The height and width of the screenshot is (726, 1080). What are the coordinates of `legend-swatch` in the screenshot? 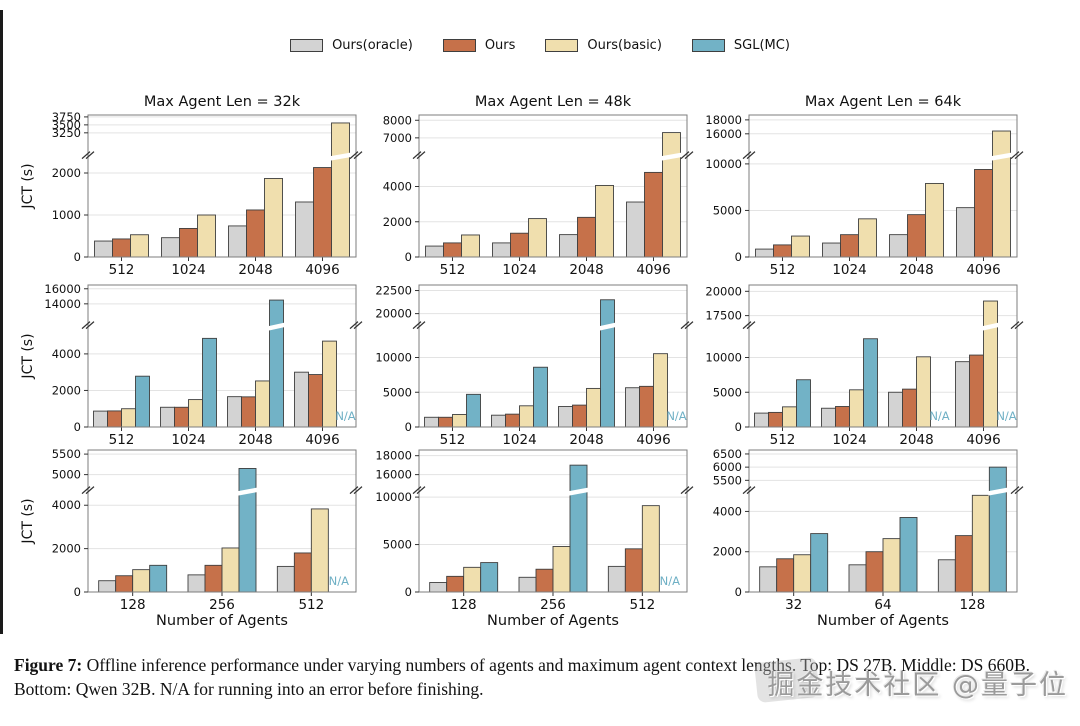 It's located at (562, 45).